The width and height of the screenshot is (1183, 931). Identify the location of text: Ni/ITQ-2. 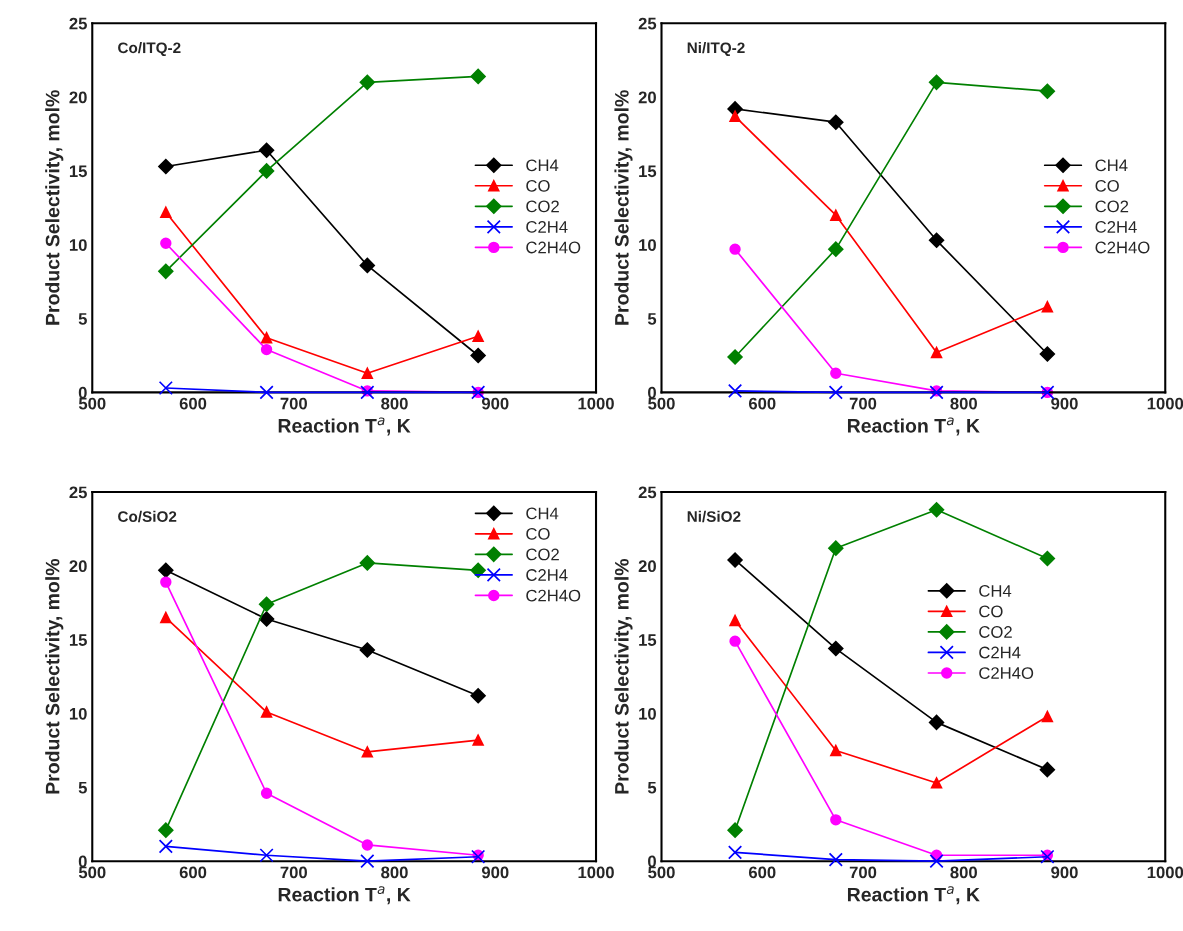
(716, 49).